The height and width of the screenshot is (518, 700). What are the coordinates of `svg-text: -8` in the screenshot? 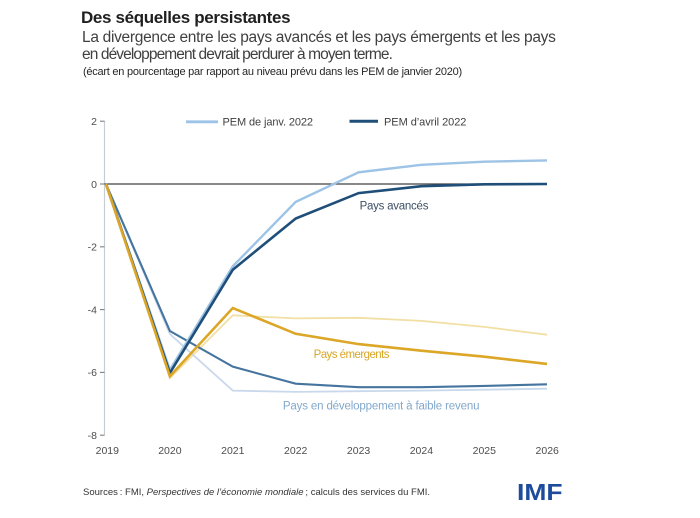 It's located at (92, 436).